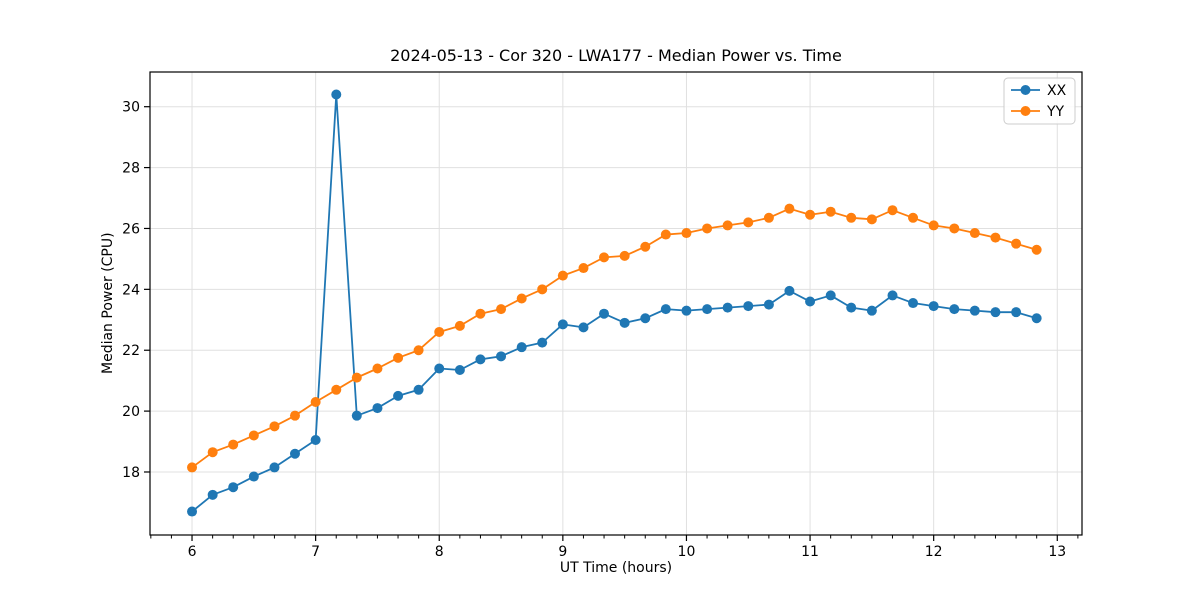  Describe the element at coordinates (1039, 101) in the screenshot. I see `legend: XX YY` at that location.